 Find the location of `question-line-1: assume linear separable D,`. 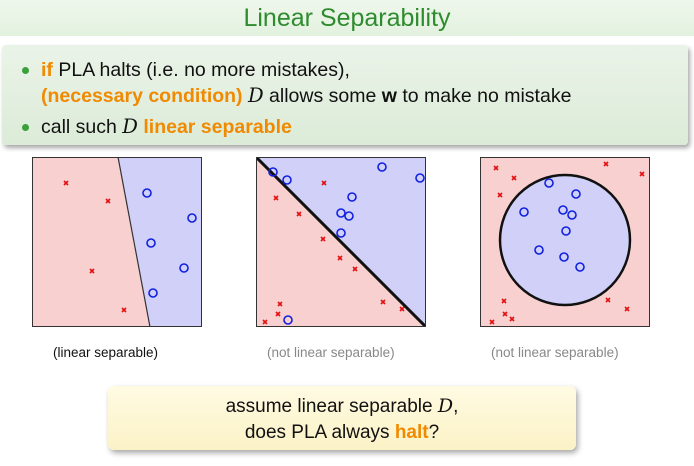

question-line-1: assume linear separable D, is located at coordinates (342, 406).